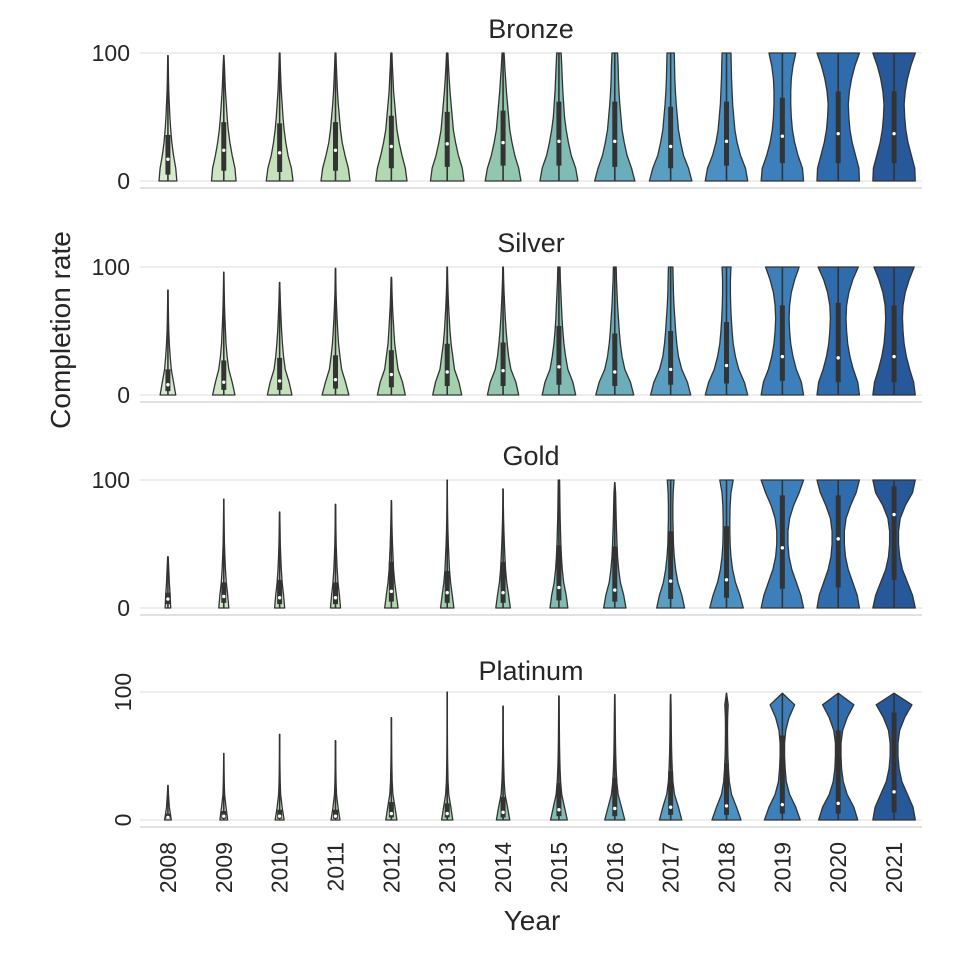 The height and width of the screenshot is (960, 960). What do you see at coordinates (391, 867) in the screenshot?
I see `x-tick-label: 2012` at bounding box center [391, 867].